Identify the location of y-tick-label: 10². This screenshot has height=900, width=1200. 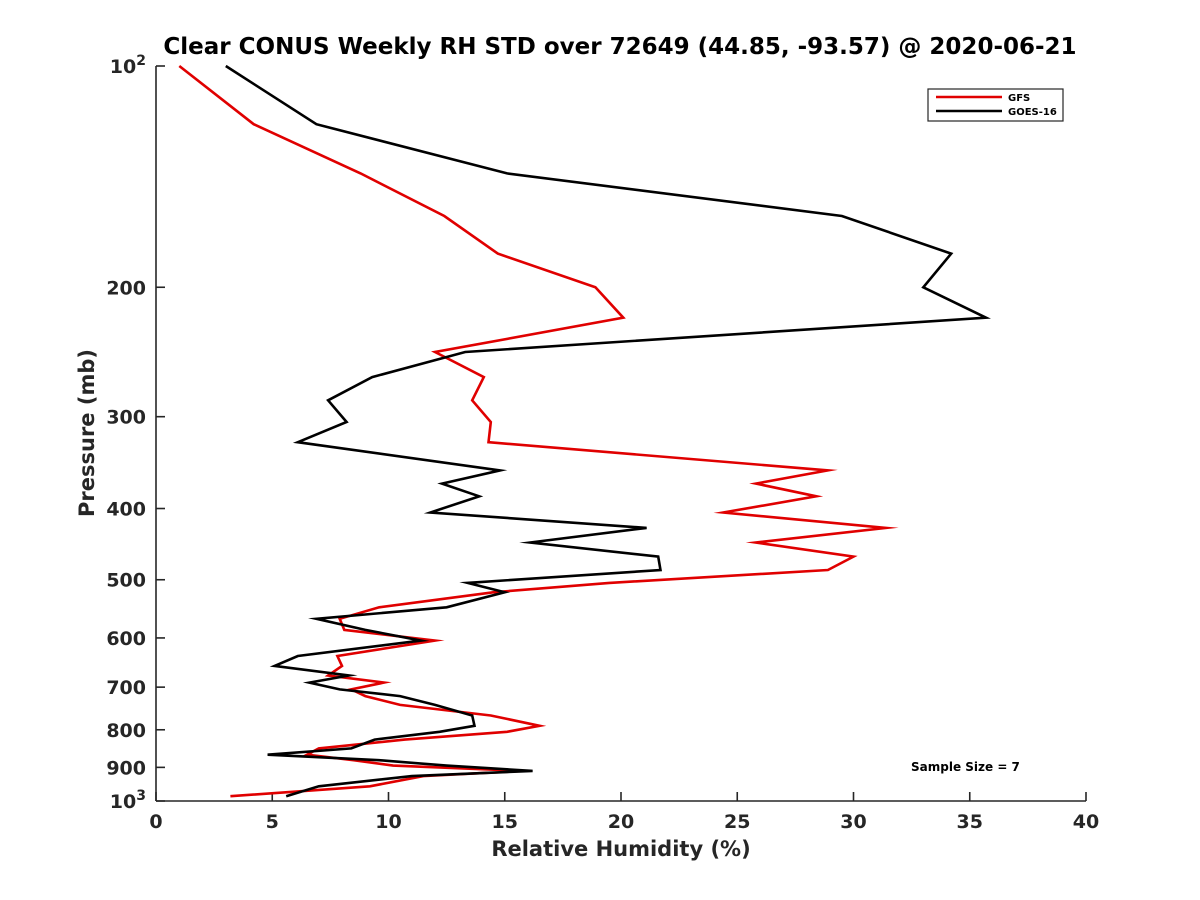
(128, 65).